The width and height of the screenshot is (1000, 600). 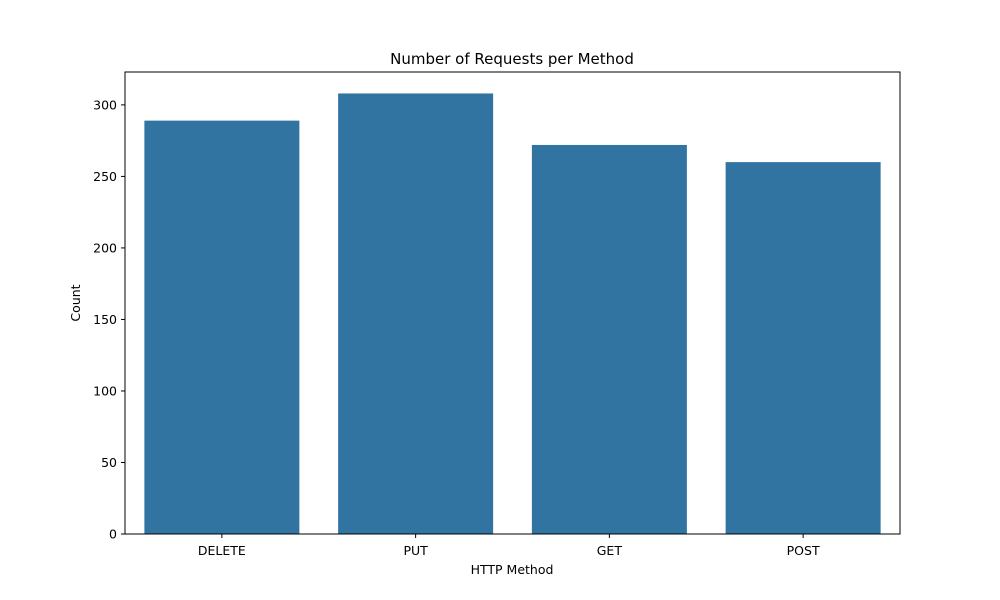 What do you see at coordinates (105, 319) in the screenshot?
I see `y-tick-label: 150` at bounding box center [105, 319].